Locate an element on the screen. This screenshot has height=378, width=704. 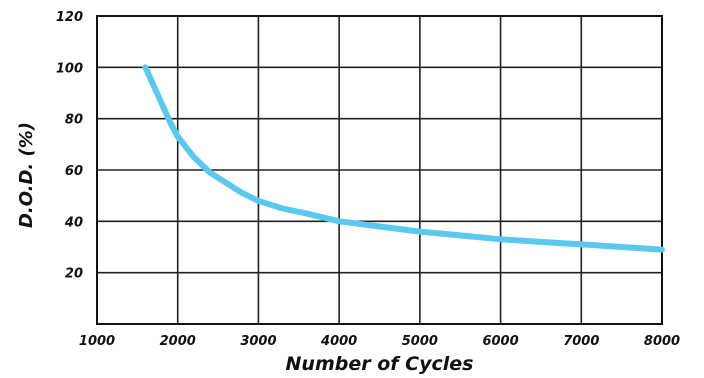
y-tick-label: 40 is located at coordinates (73, 222).